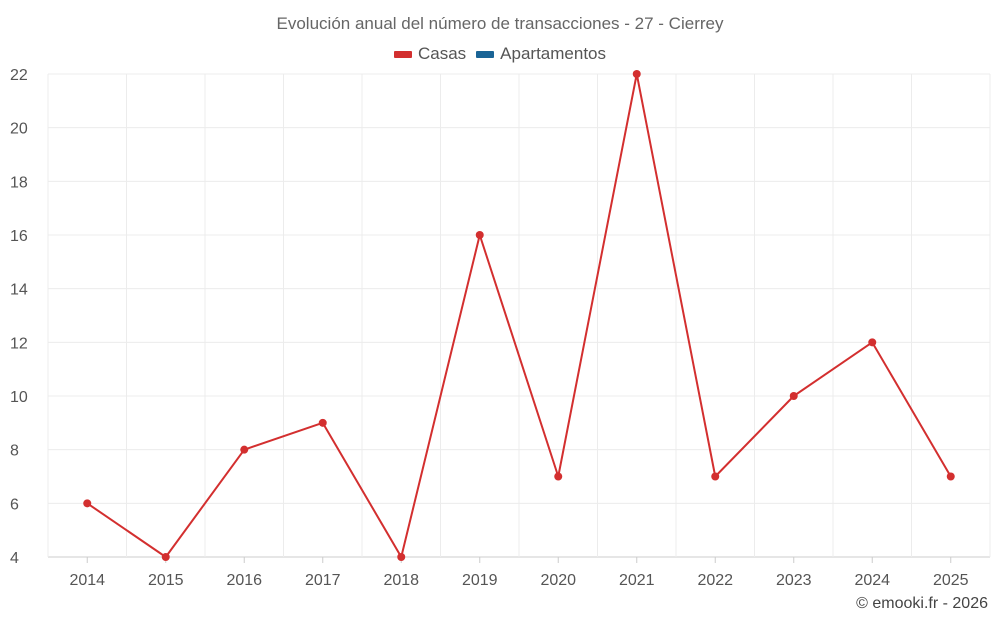 The height and width of the screenshot is (625, 1000). Describe the element at coordinates (401, 580) in the screenshot. I see `x-tick-label: 2018` at that location.